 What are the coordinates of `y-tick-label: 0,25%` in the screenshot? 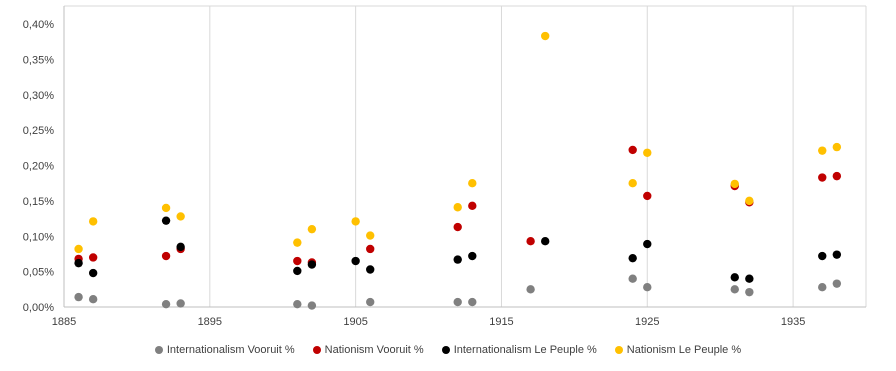 It's located at (38, 131).